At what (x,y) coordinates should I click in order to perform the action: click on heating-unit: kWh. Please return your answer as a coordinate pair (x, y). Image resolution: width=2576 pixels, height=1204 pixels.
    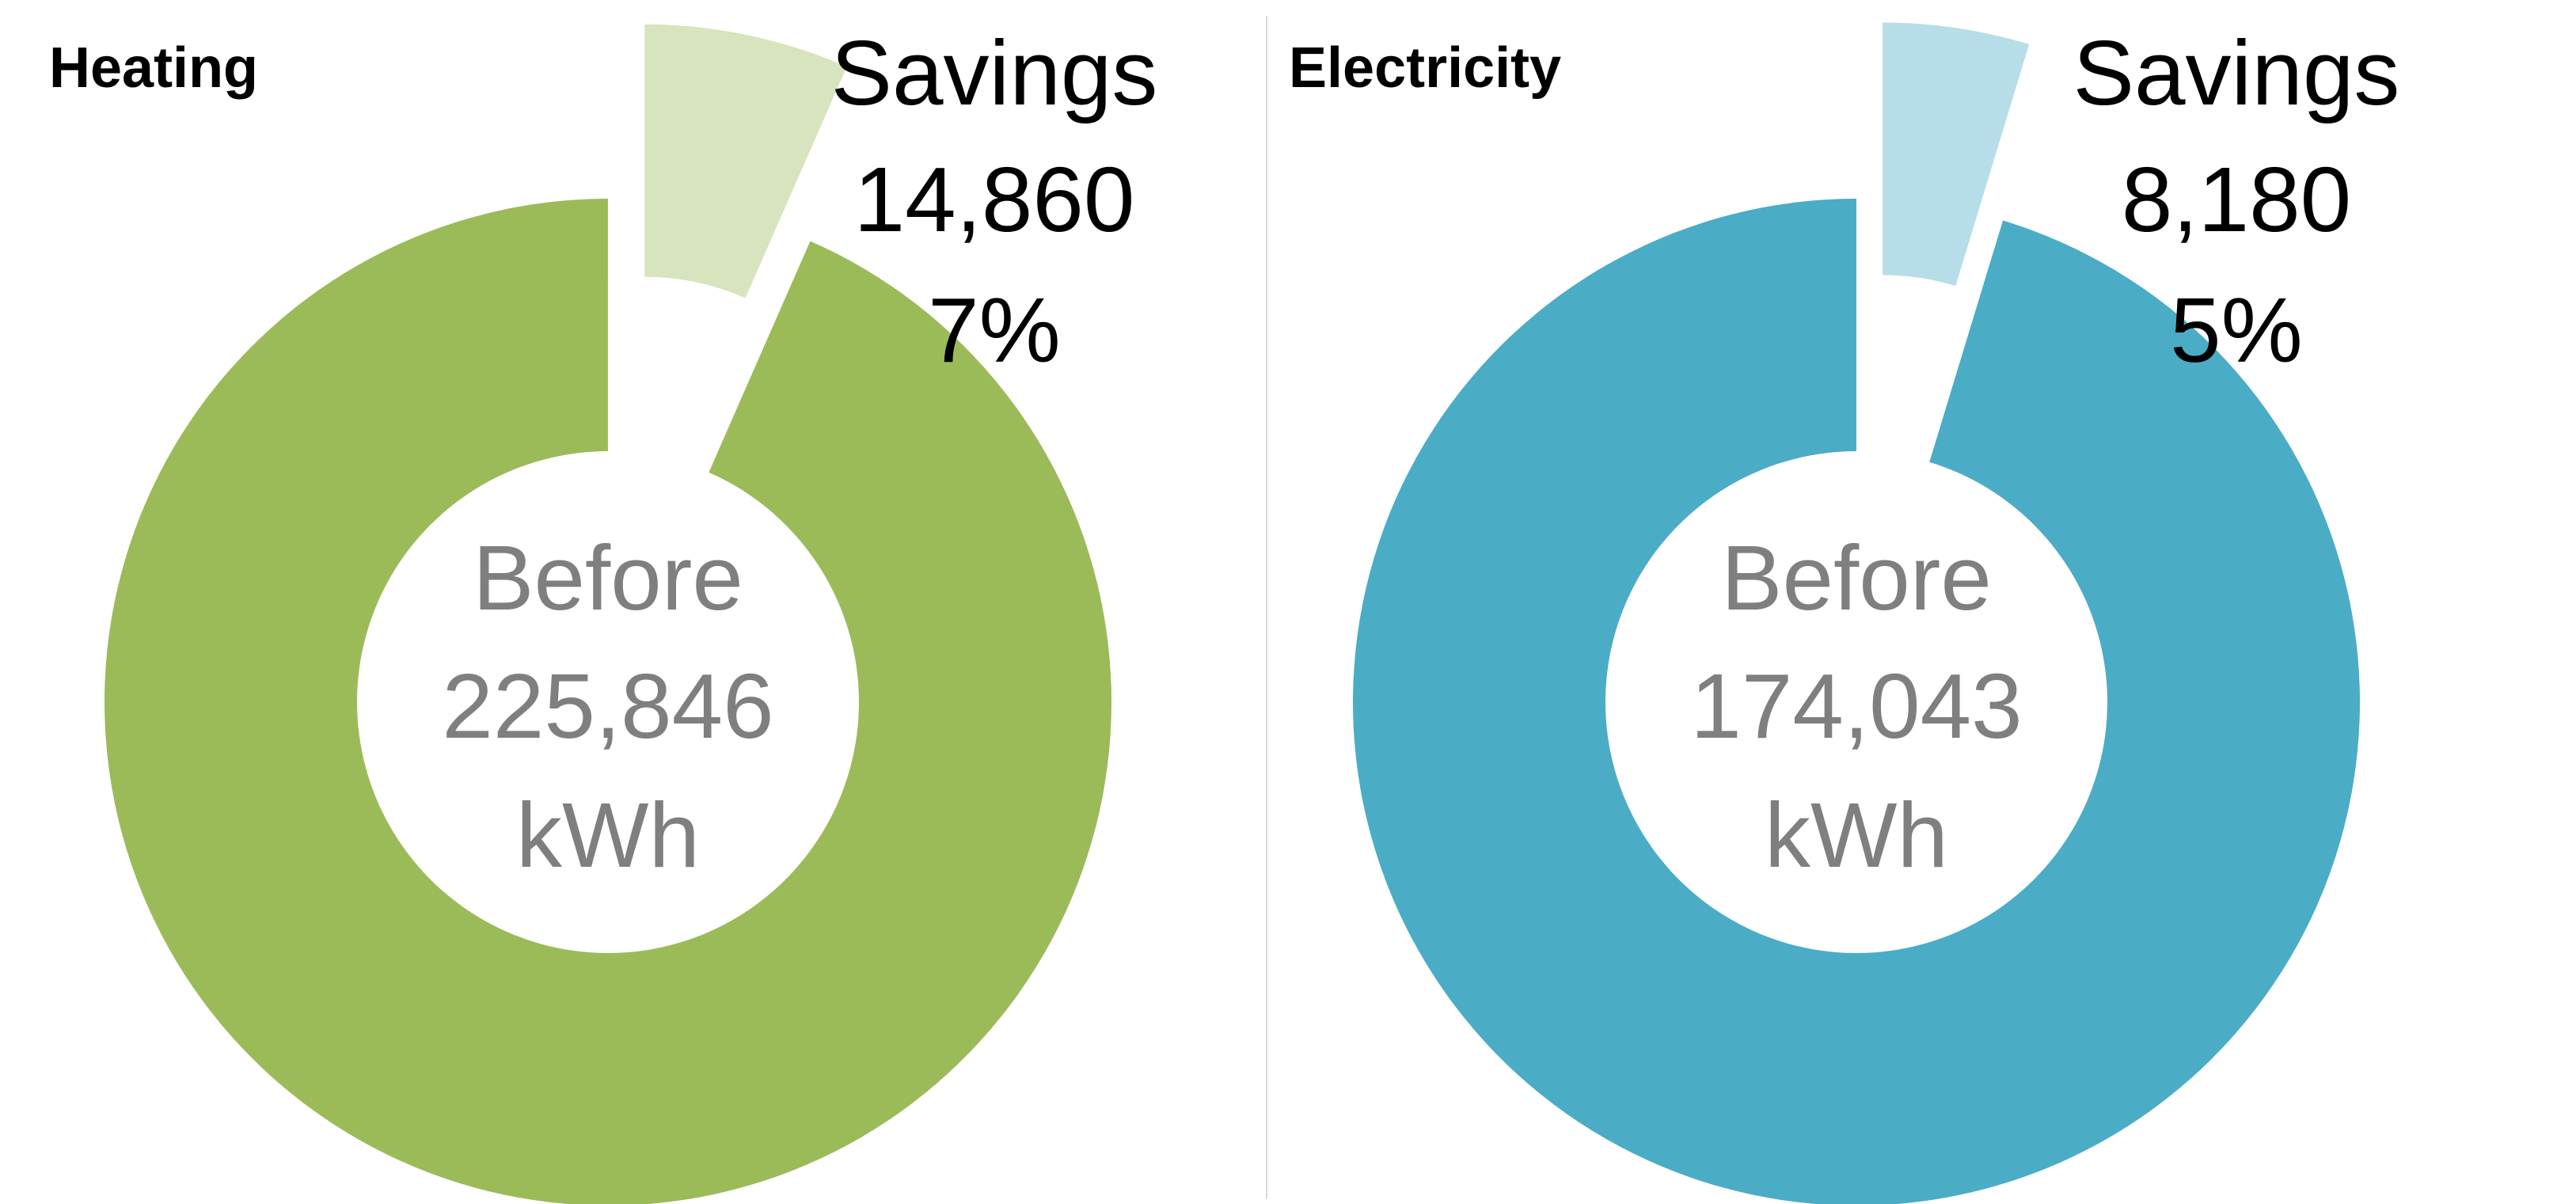
    Looking at the image, I should click on (608, 835).